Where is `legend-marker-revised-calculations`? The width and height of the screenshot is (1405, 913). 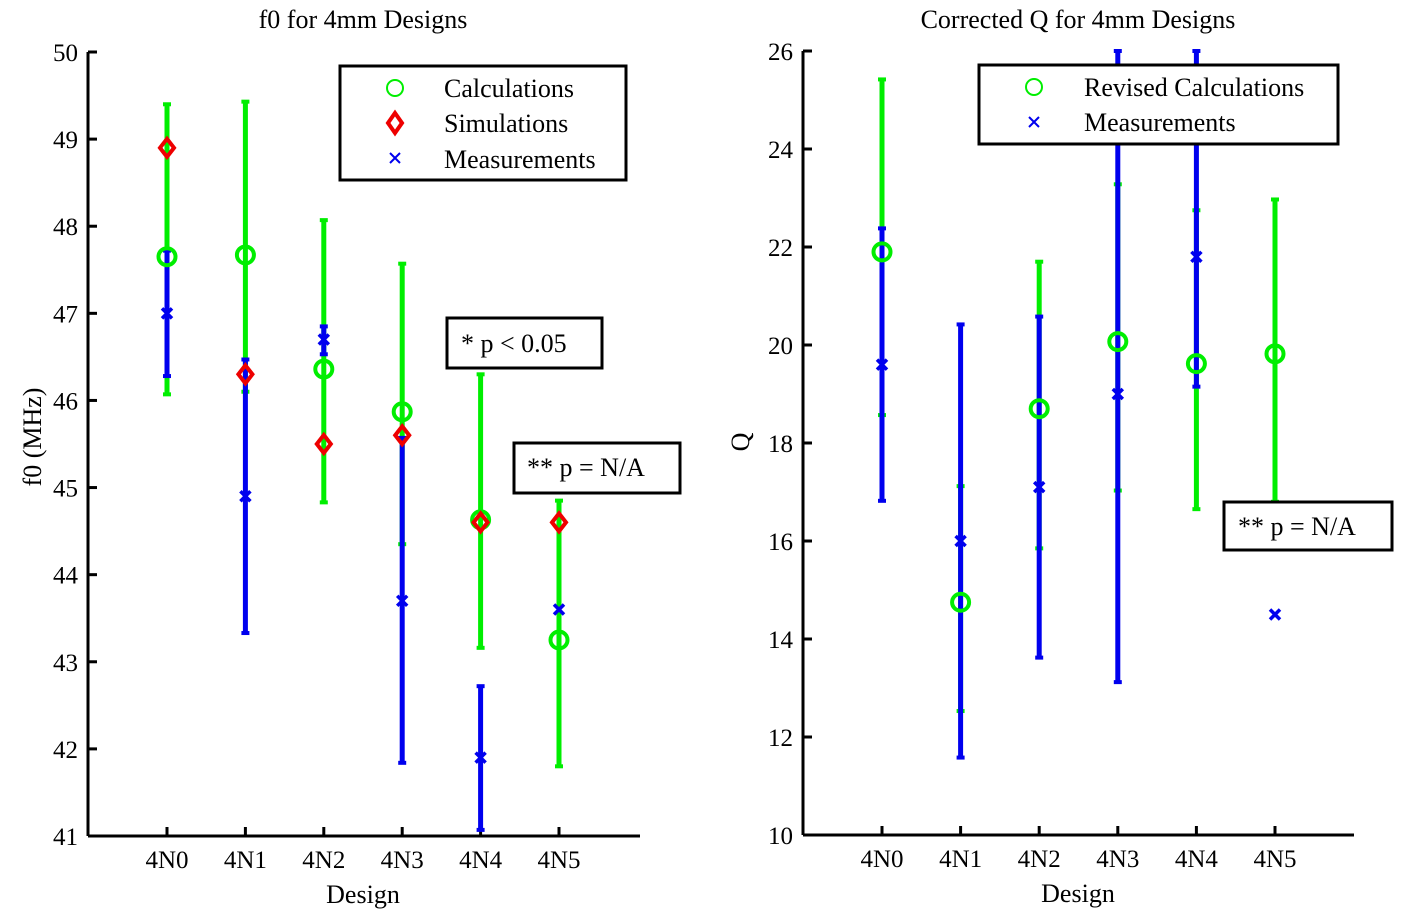
legend-marker-revised-calculations is located at coordinates (1034, 87).